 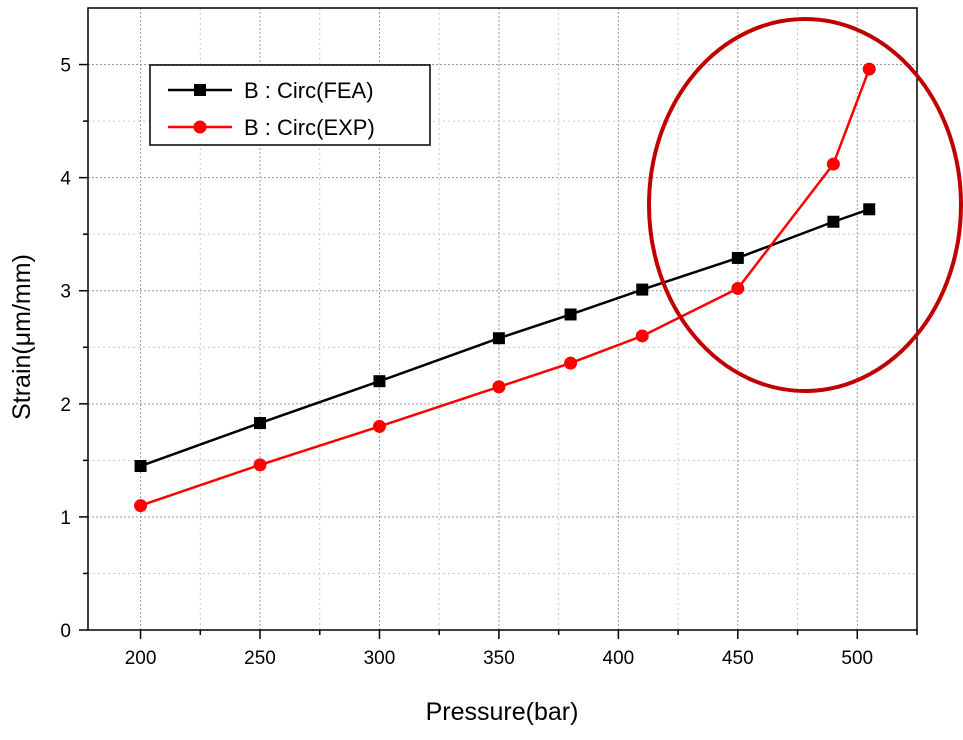 What do you see at coordinates (260, 658) in the screenshot?
I see `x-tick-label: 250` at bounding box center [260, 658].